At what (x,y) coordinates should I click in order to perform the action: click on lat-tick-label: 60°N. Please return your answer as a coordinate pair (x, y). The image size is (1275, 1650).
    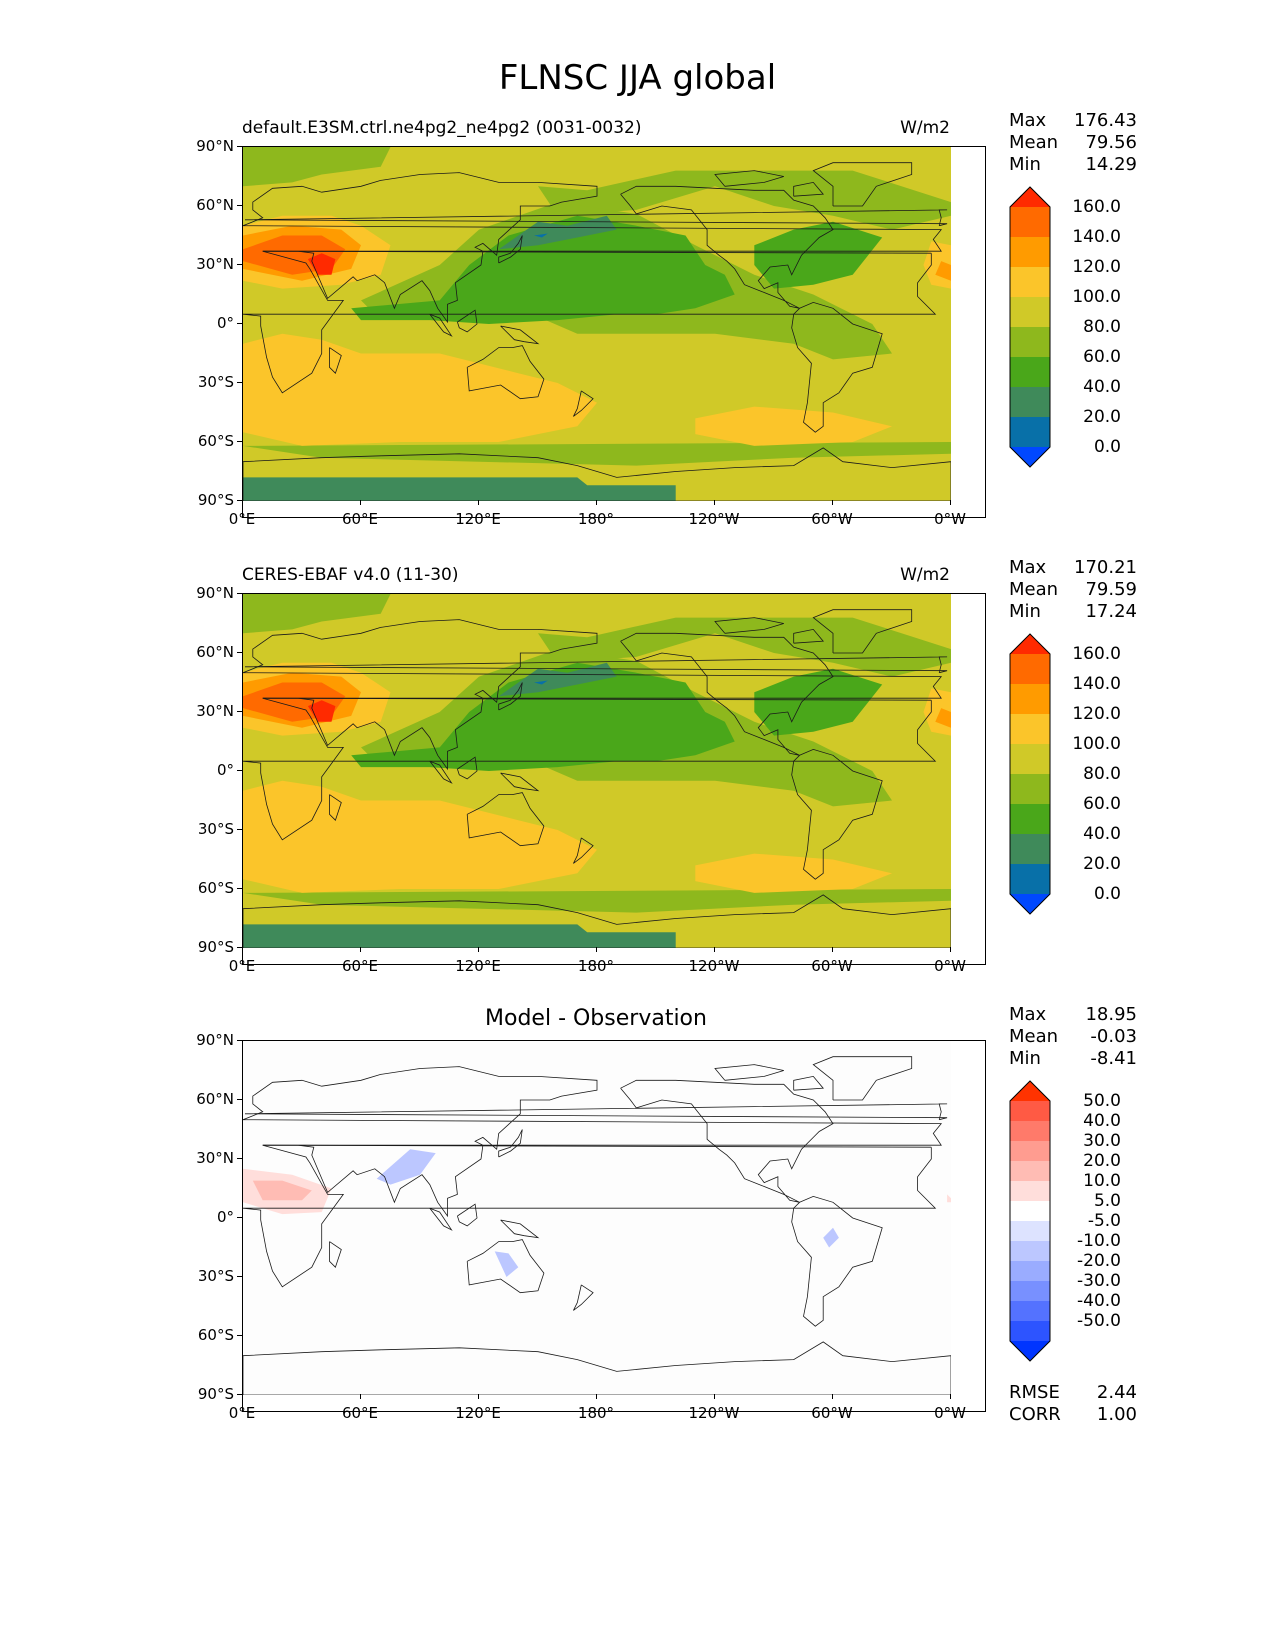
    Looking at the image, I should click on (215, 205).